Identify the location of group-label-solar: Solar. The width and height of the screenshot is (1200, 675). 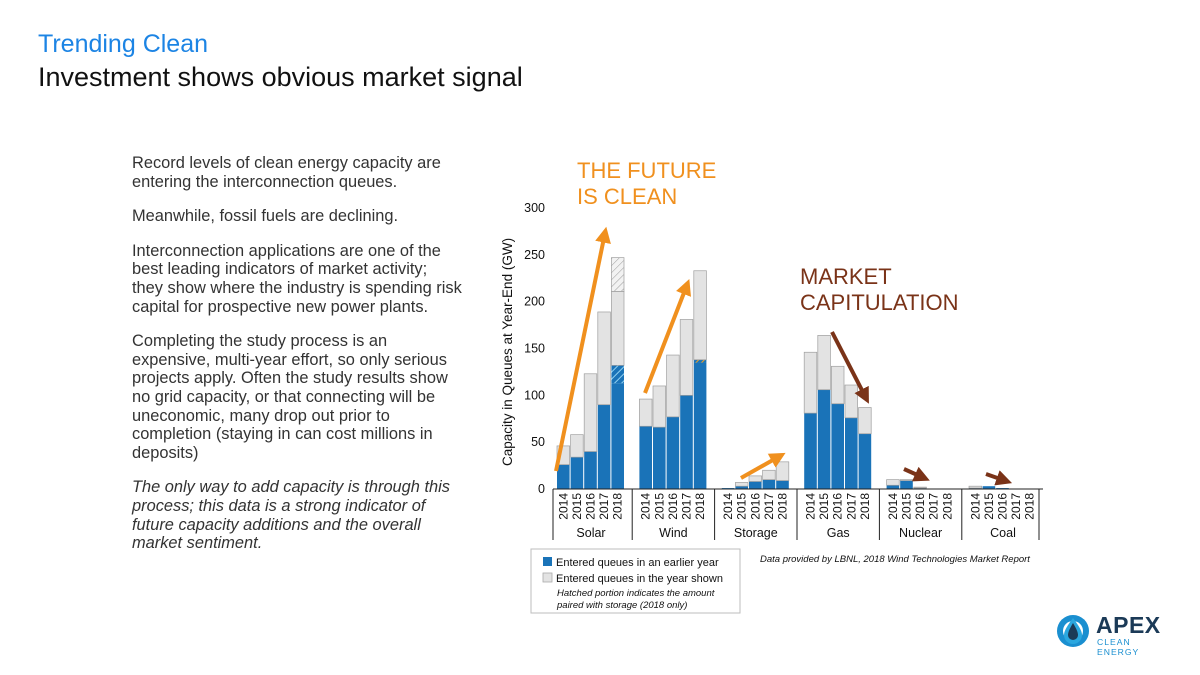
(590, 533).